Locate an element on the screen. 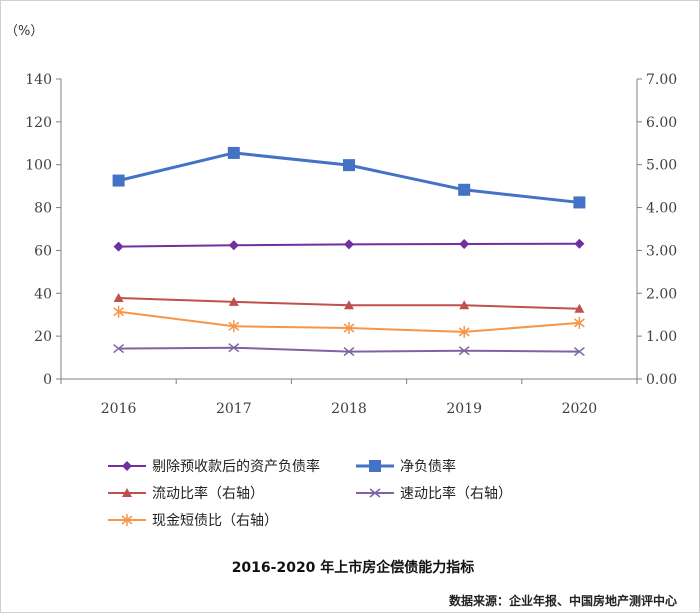 The width and height of the screenshot is (700, 613). legend-item-current-ratio: 流动比率（右轴） is located at coordinates (186, 493).